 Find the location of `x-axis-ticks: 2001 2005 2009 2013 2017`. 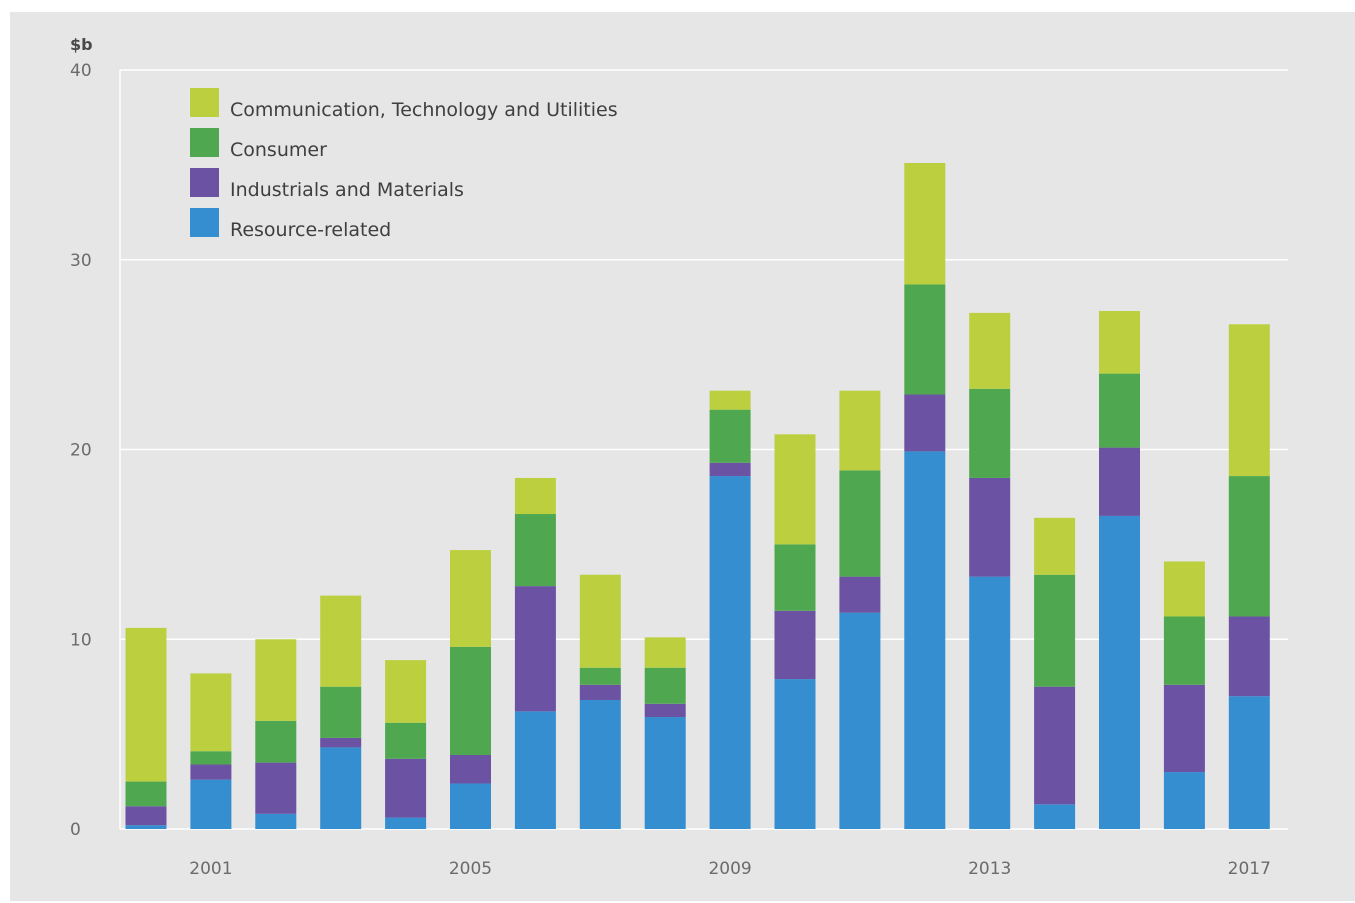

x-axis-ticks: 2001 2005 2009 2013 2017 is located at coordinates (730, 869).